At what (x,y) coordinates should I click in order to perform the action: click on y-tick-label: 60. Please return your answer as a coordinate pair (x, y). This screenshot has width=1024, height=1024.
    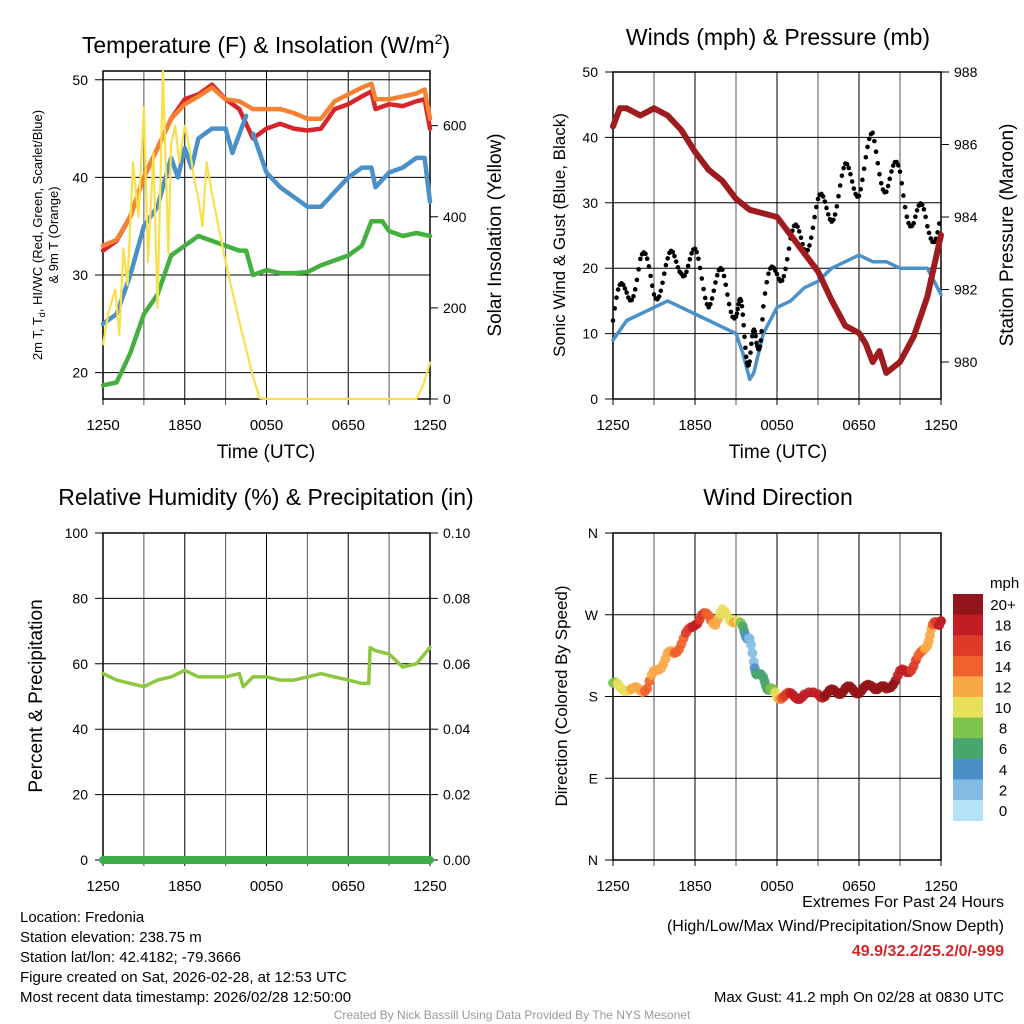
    Looking at the image, I should click on (80, 664).